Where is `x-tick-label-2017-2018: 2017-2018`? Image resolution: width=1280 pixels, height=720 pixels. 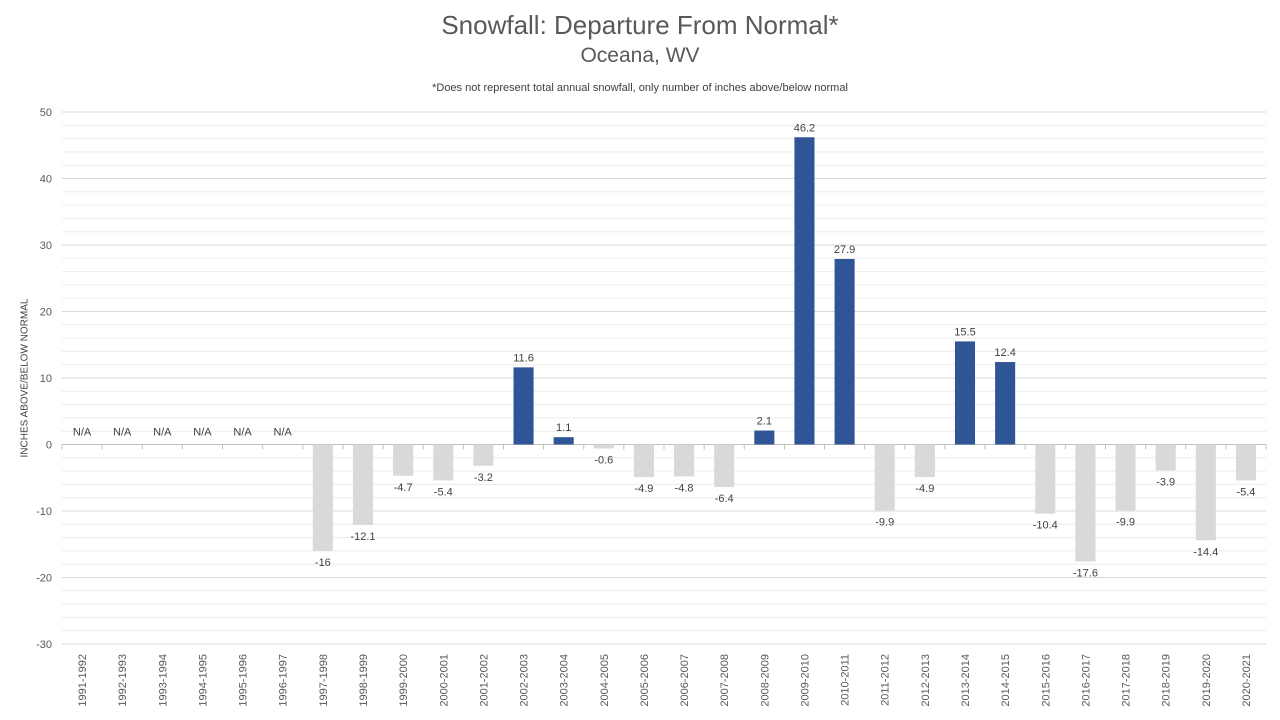 x-tick-label-2017-2018: 2017-2018 is located at coordinates (1127, 680).